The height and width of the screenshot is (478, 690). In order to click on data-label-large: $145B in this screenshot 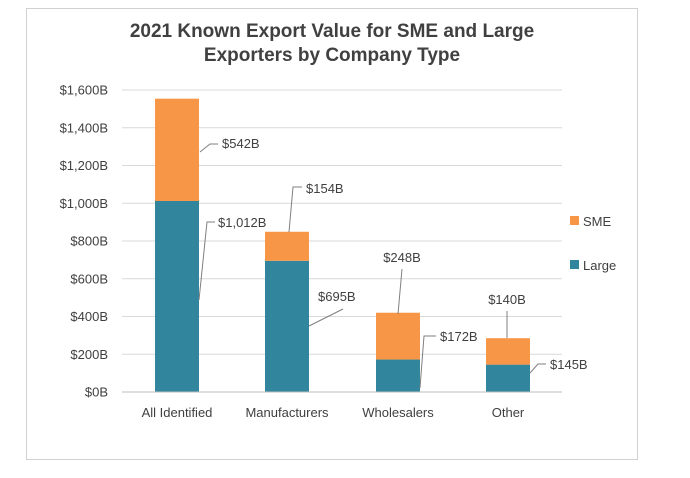, I will do `click(569, 364)`.